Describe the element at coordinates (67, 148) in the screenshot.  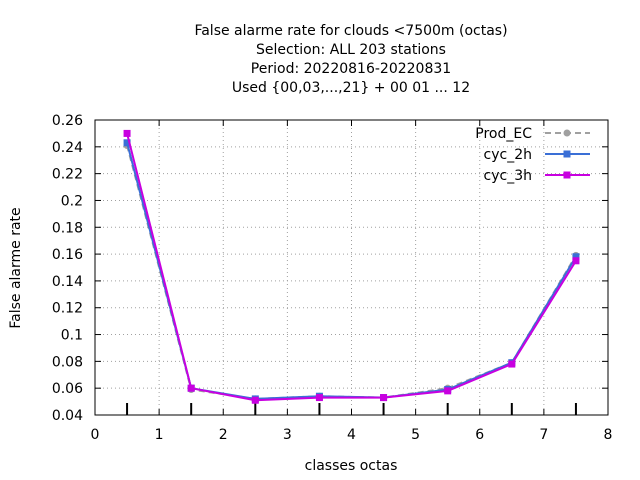
I see `y-tick-label: 0.24` at that location.